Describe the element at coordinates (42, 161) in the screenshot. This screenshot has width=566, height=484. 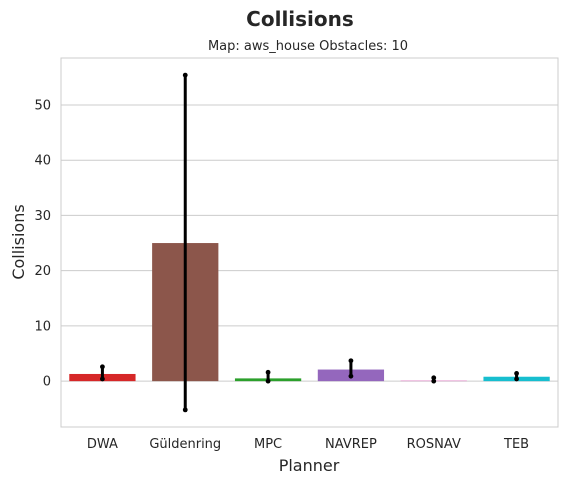
I see `y-tick-label: 40` at that location.